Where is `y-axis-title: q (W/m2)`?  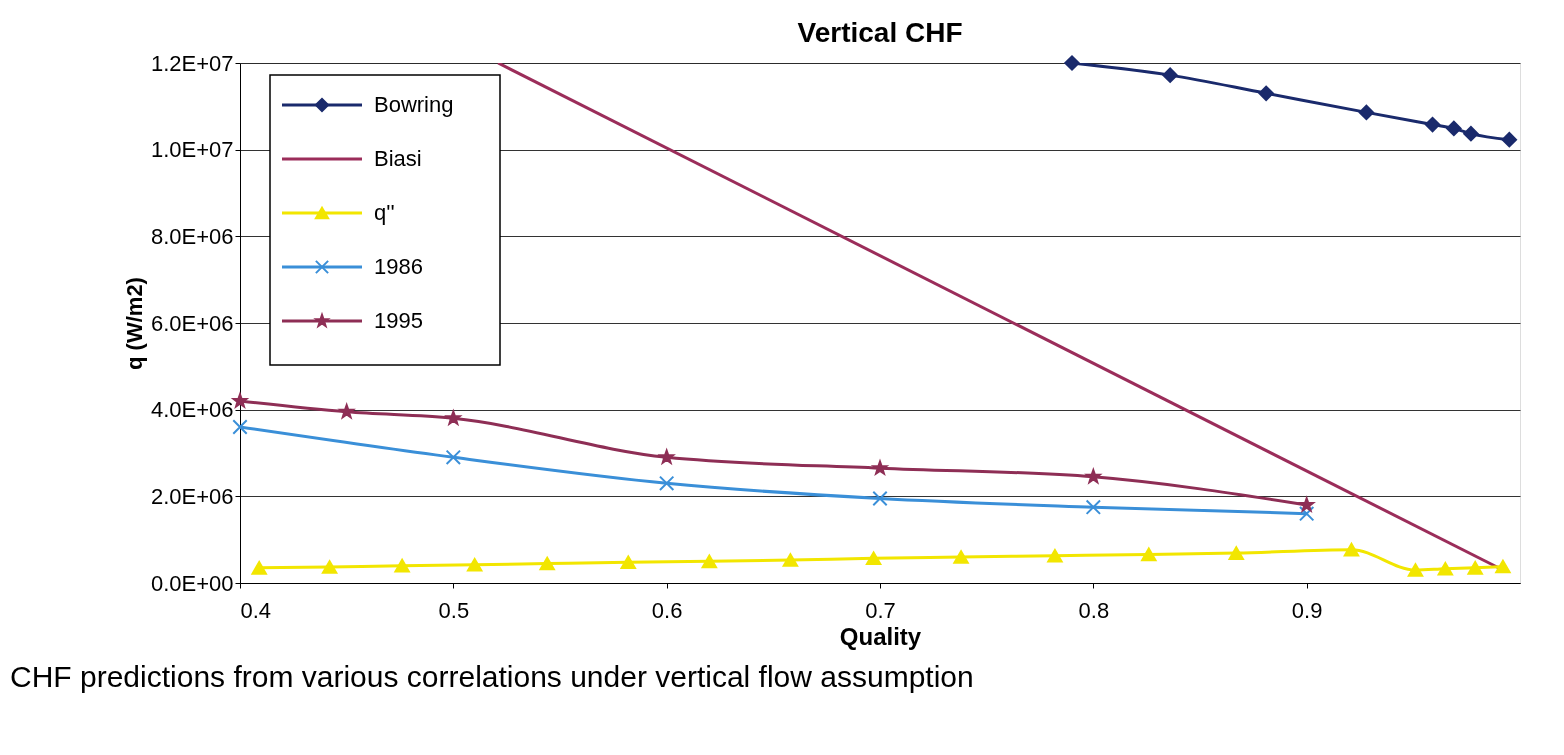
y-axis-title: q (W/m2) is located at coordinates (134, 323).